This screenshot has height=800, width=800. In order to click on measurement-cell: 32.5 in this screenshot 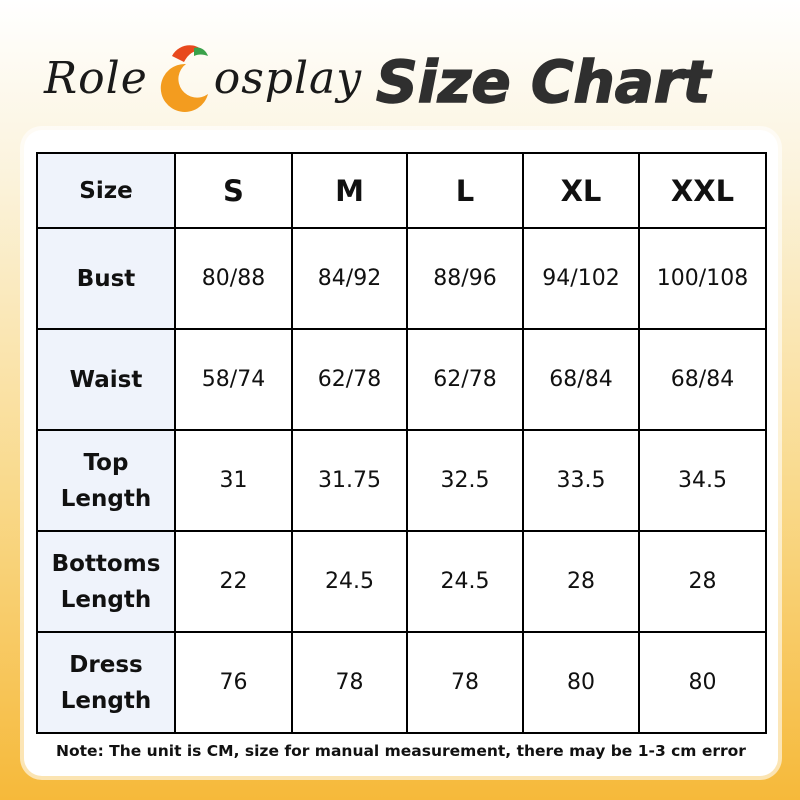, I will do `click(465, 480)`.